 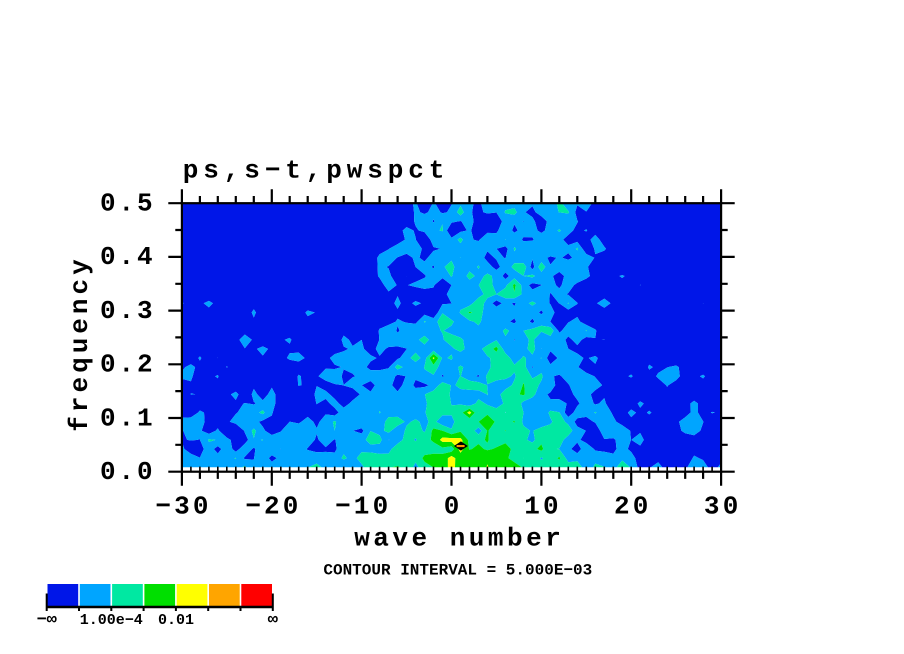 What do you see at coordinates (273, 507) in the screenshot?
I see `svg-text: −20` at bounding box center [273, 507].